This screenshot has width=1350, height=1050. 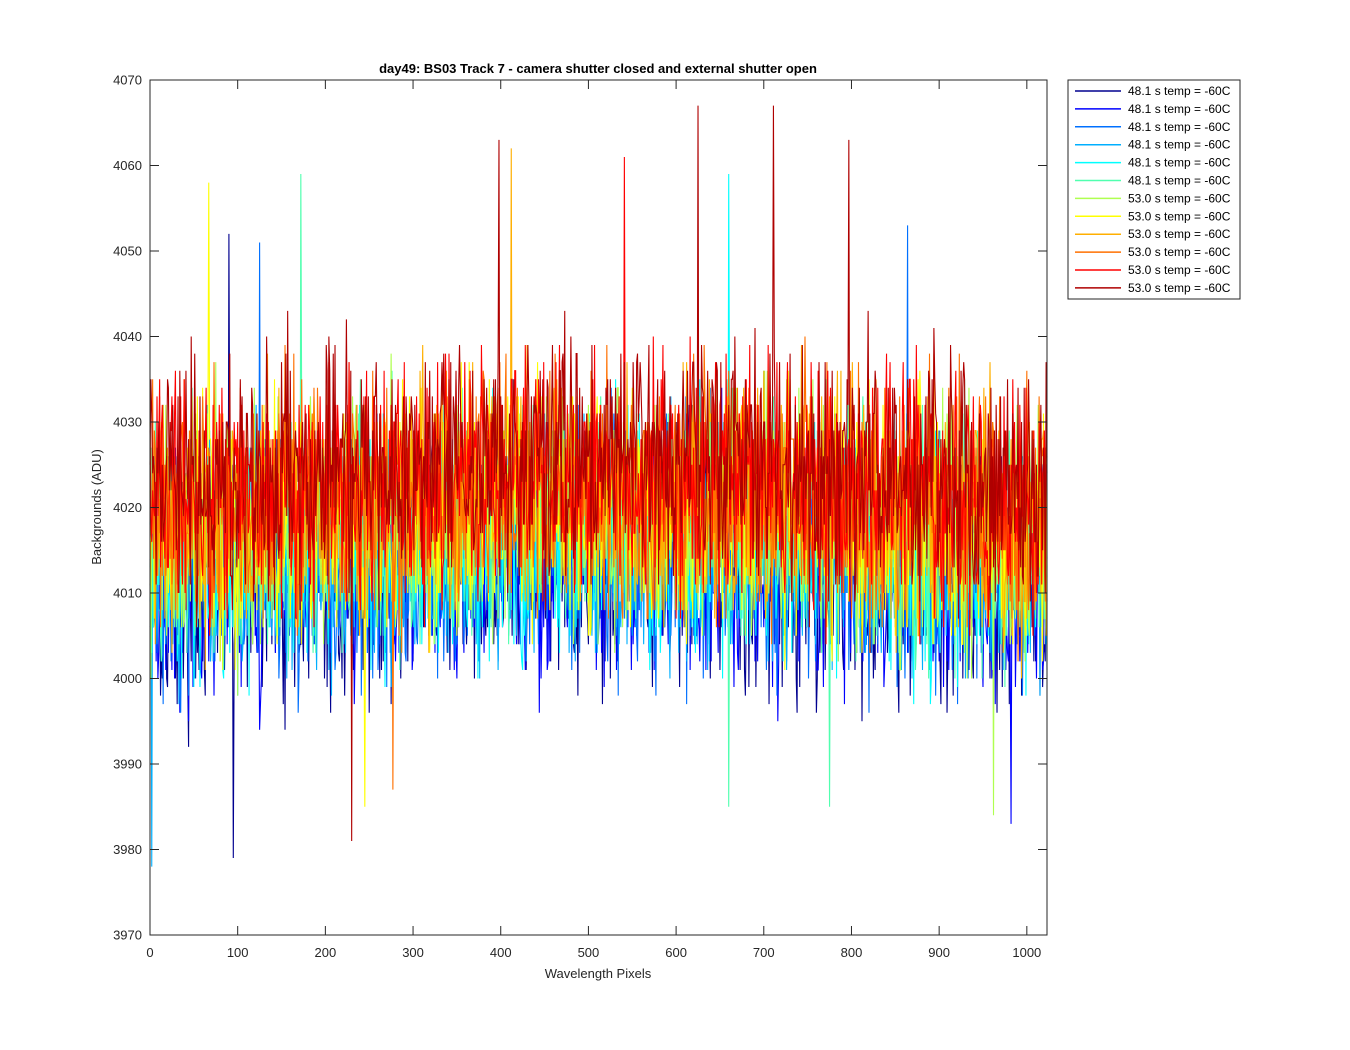 I want to click on x-tick-label: 1000, so click(x=1026, y=952).